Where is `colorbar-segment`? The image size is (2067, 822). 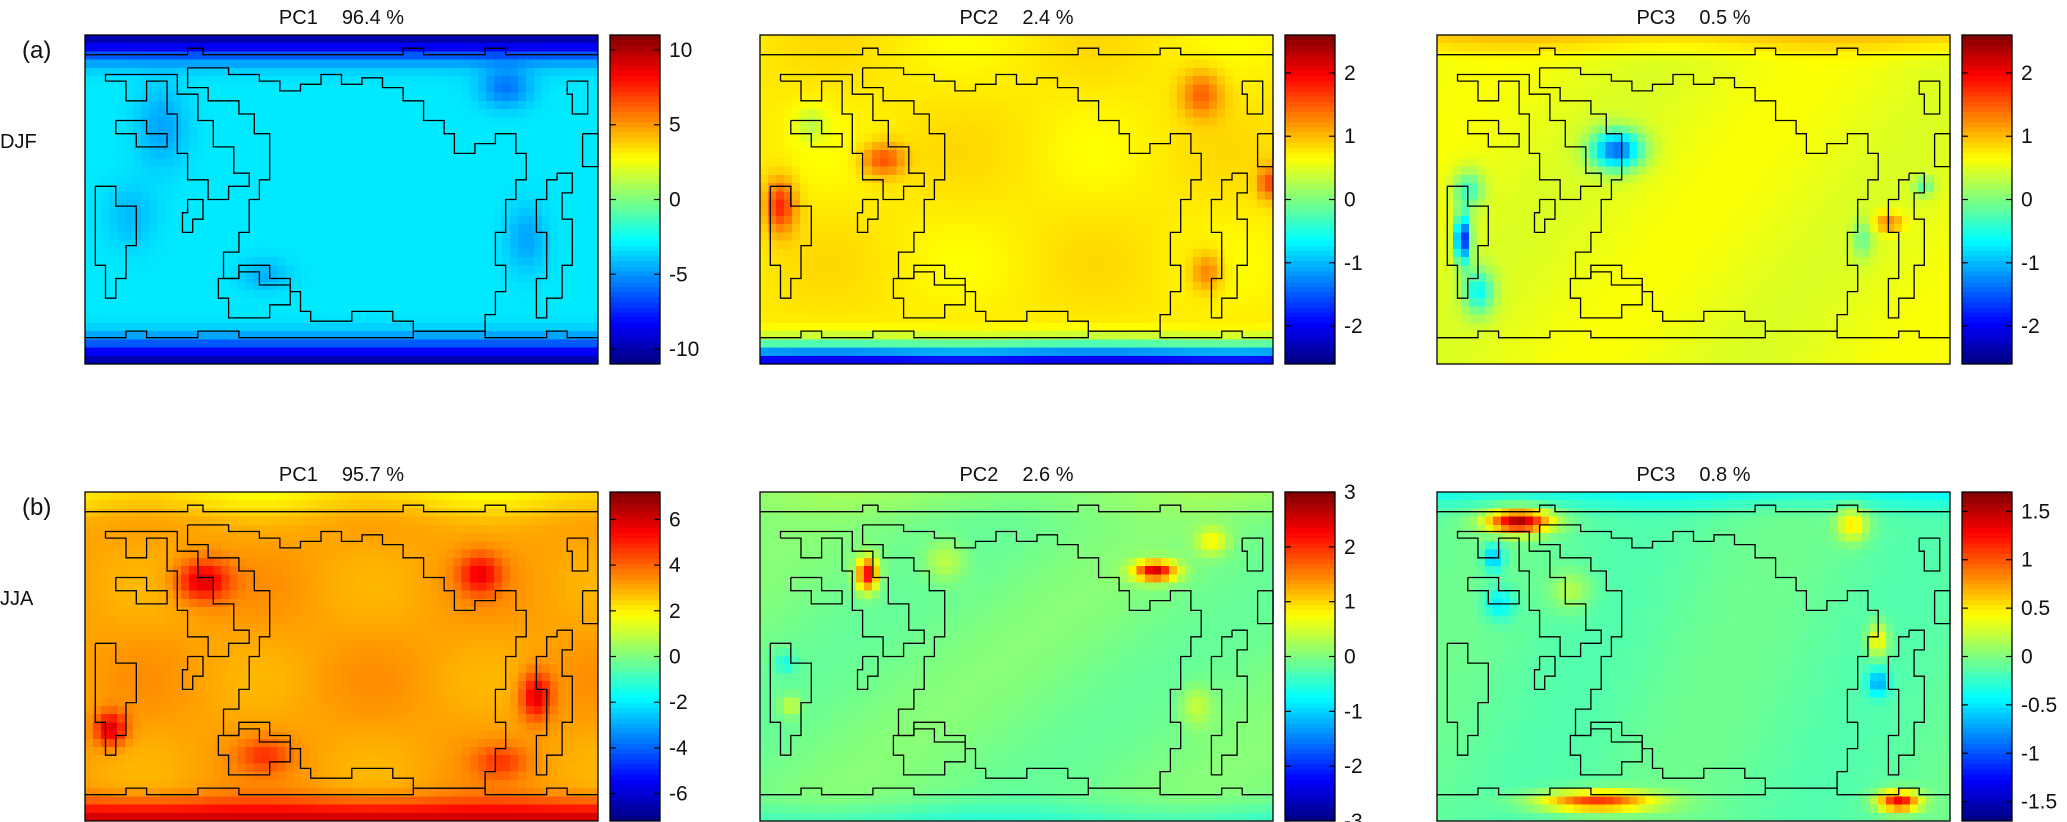 colorbar-segment is located at coordinates (635, 43).